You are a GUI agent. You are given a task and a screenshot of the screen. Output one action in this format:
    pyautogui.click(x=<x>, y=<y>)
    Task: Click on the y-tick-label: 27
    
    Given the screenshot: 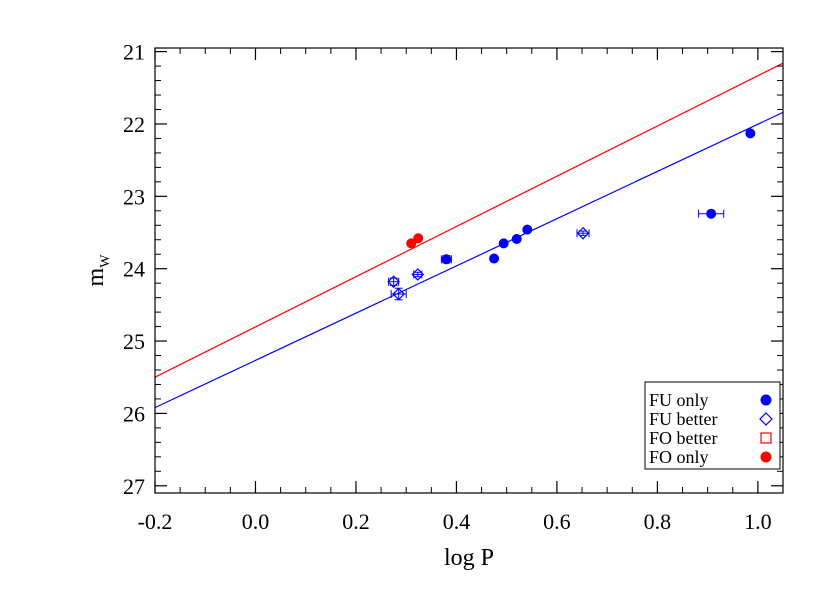 What is the action you would take?
    pyautogui.click(x=134, y=486)
    